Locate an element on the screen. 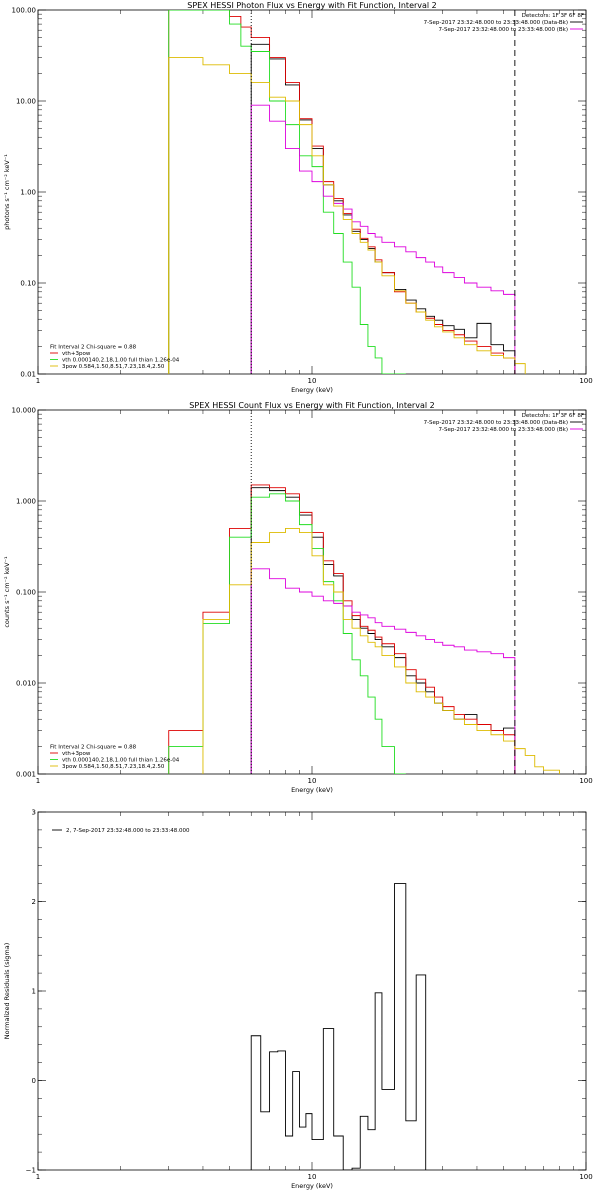  y-tick-label: 0.010 is located at coordinates (26, 684).